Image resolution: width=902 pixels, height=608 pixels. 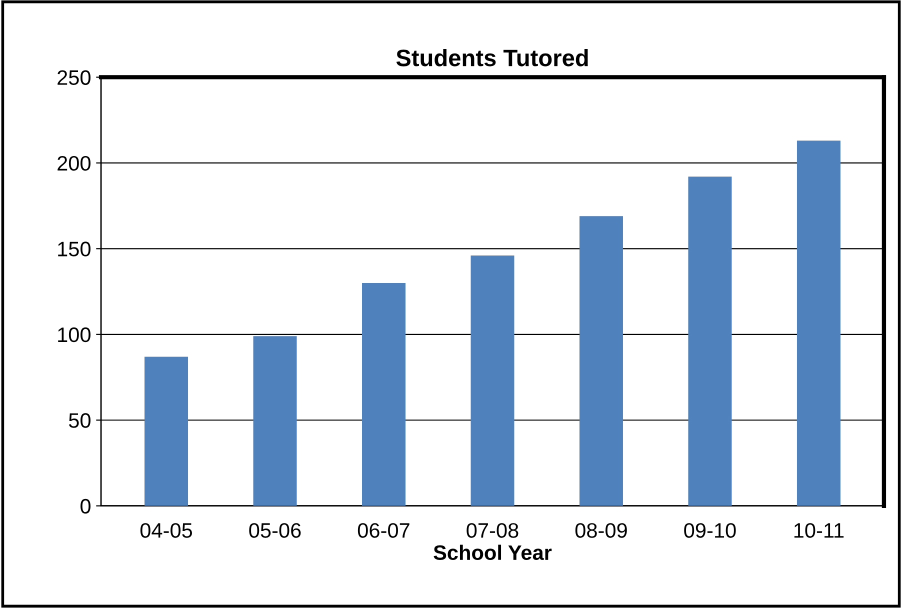 I want to click on x-tick-label: 06-07, so click(x=384, y=530).